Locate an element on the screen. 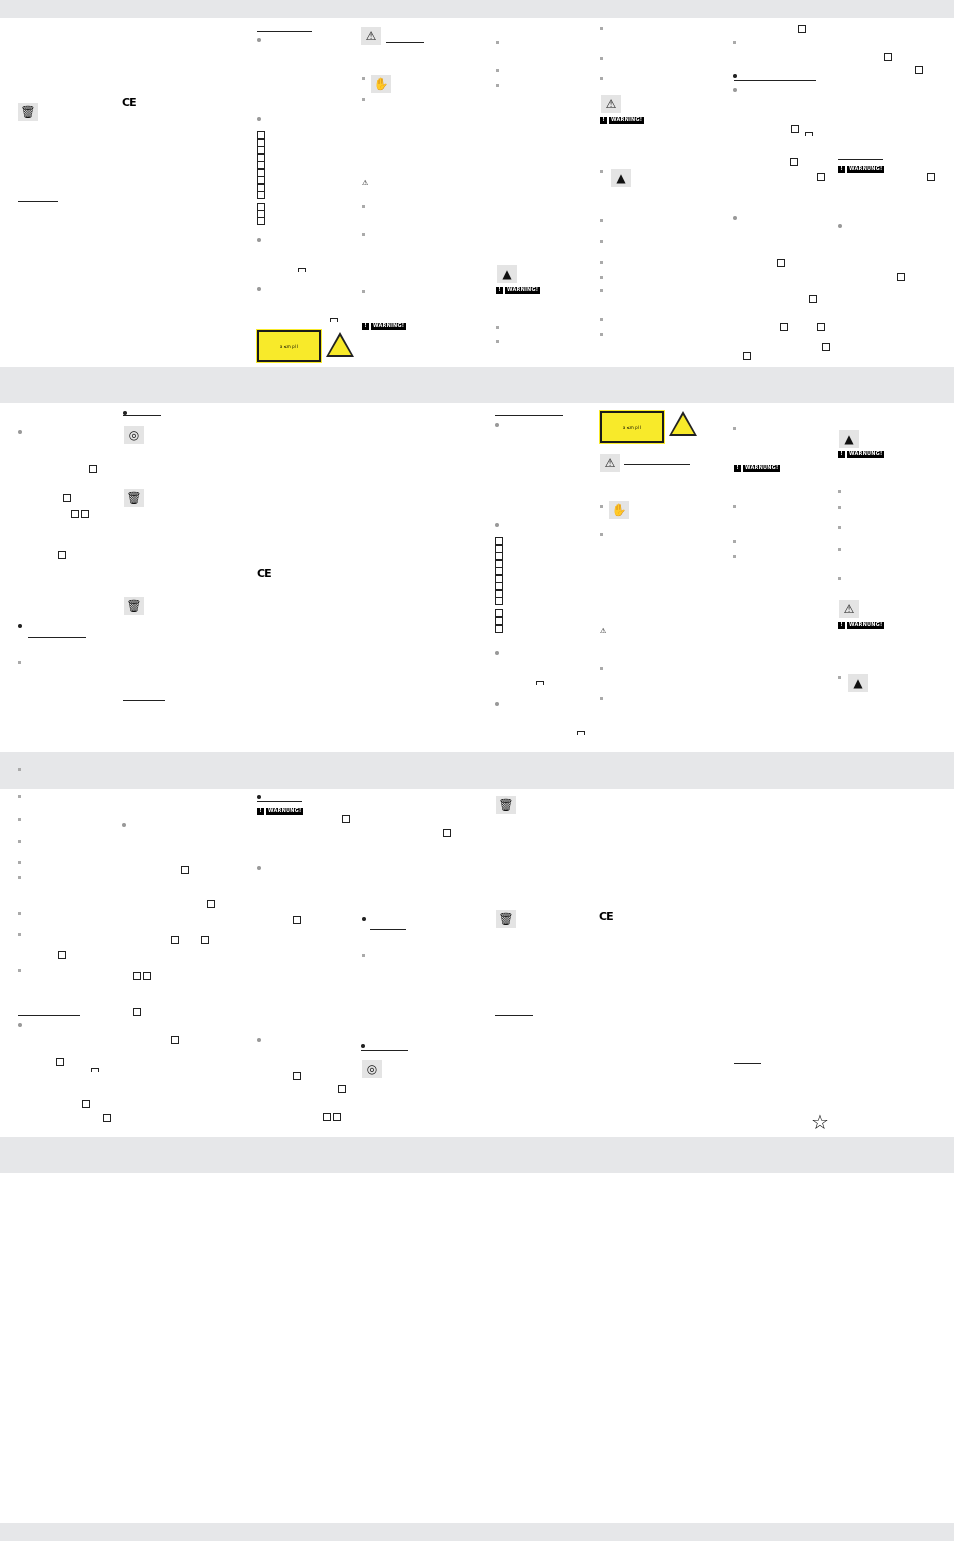 The image size is (954, 1541). hand-icon: ✋ is located at coordinates (381, 84).